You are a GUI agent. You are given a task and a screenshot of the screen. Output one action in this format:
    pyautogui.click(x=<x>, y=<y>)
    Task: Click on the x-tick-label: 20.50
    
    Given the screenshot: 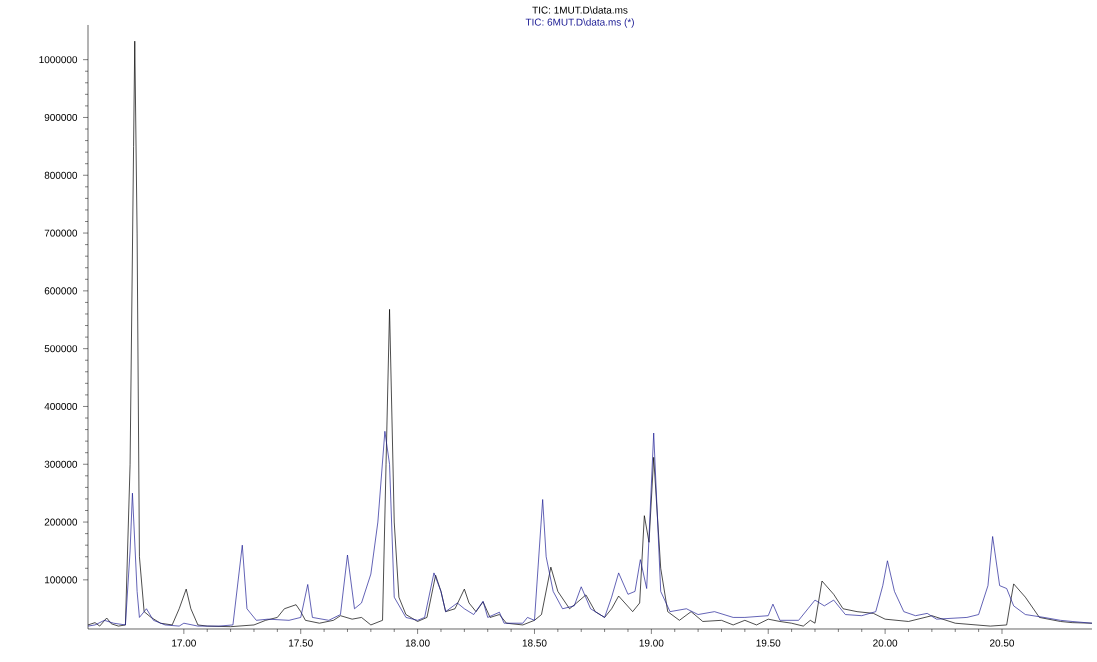 What is the action you would take?
    pyautogui.click(x=1002, y=643)
    